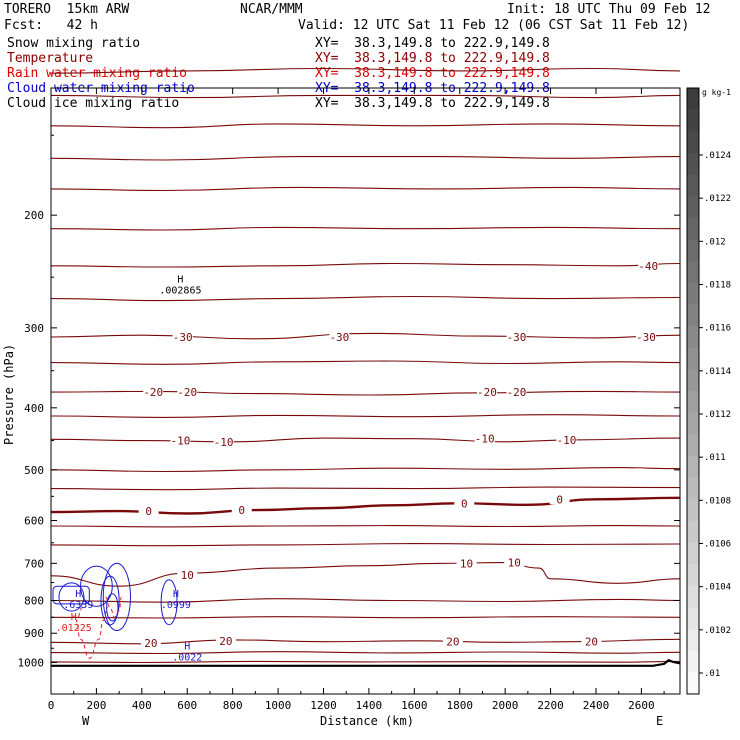 Image resolution: width=740 pixels, height=740 pixels. I want to click on extremum-value: .002865, so click(180, 291).